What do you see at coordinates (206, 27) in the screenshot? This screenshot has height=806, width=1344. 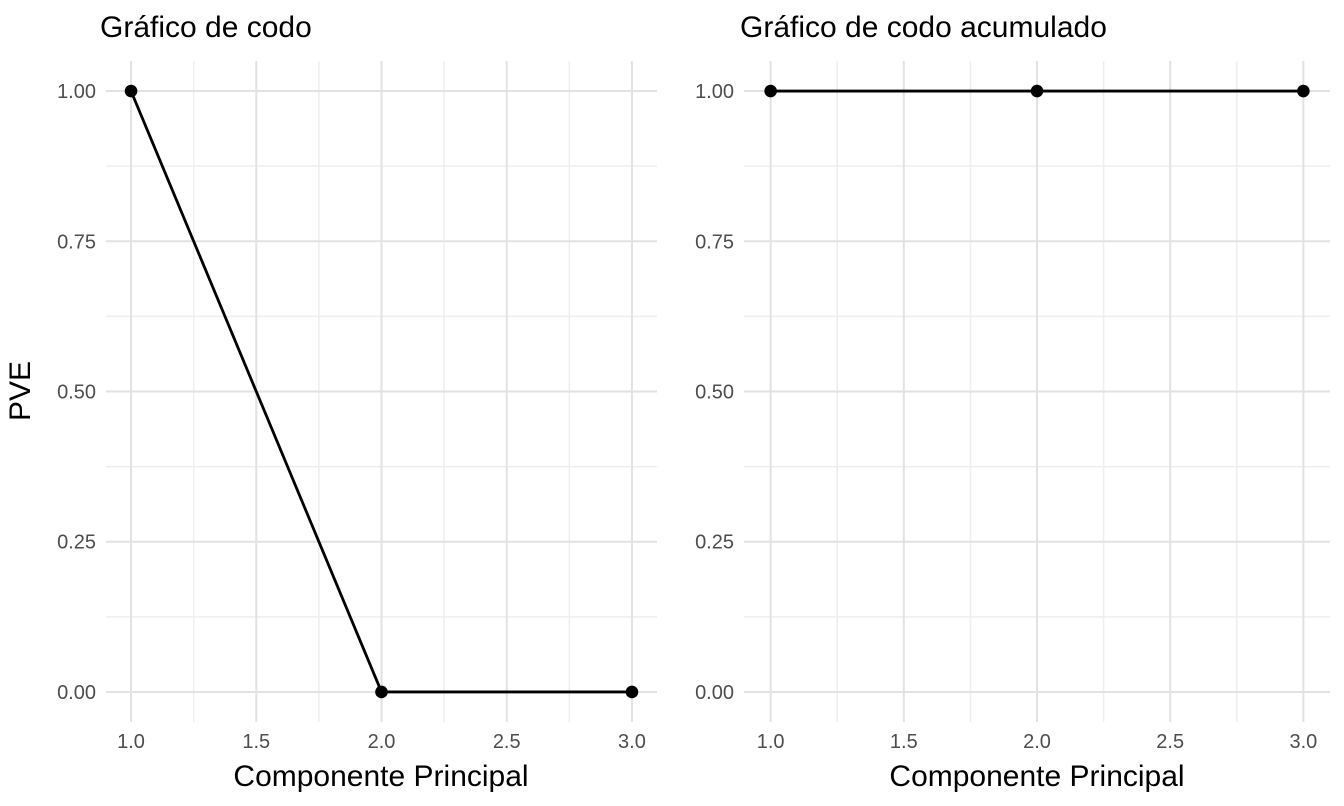 I see `chart-title: Gráfico de codo` at bounding box center [206, 27].